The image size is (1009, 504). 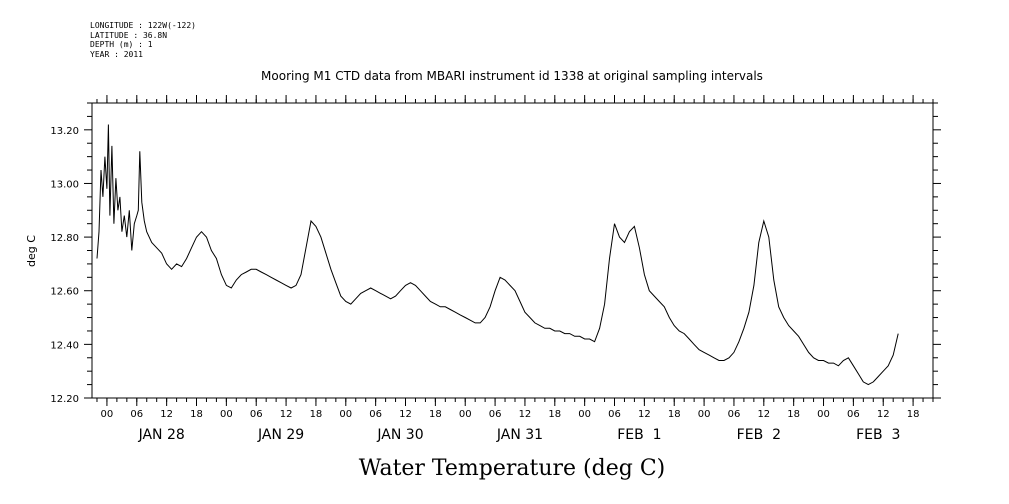 I want to click on y-tick-label: 13.20, so click(x=64, y=131).